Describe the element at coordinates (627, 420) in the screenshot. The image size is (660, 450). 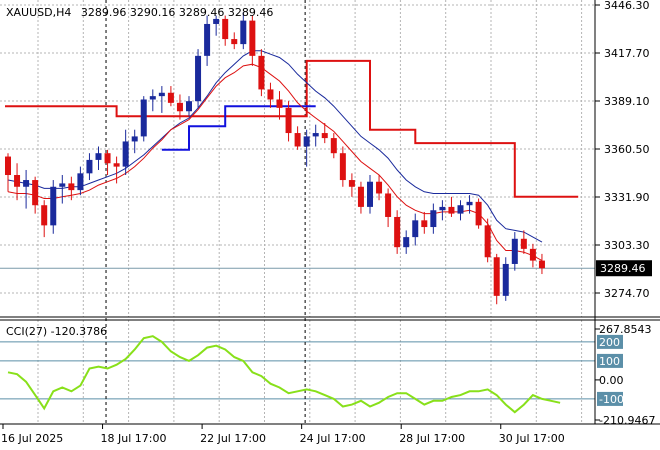
I see `cci-tick-label: -210.9467` at that location.